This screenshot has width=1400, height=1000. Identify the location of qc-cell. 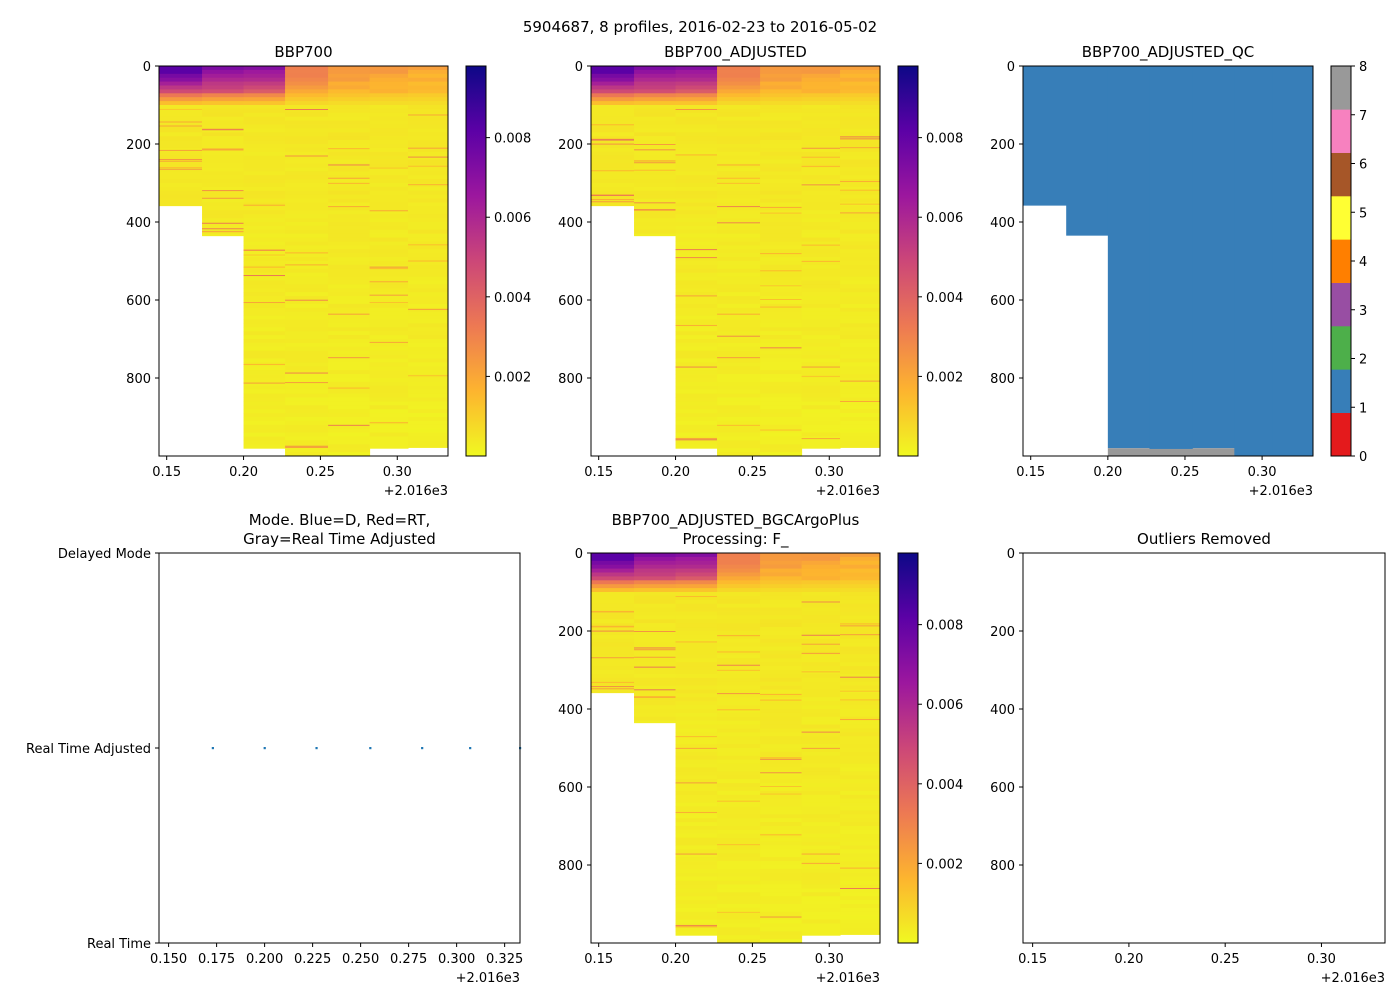
(1292, 261).